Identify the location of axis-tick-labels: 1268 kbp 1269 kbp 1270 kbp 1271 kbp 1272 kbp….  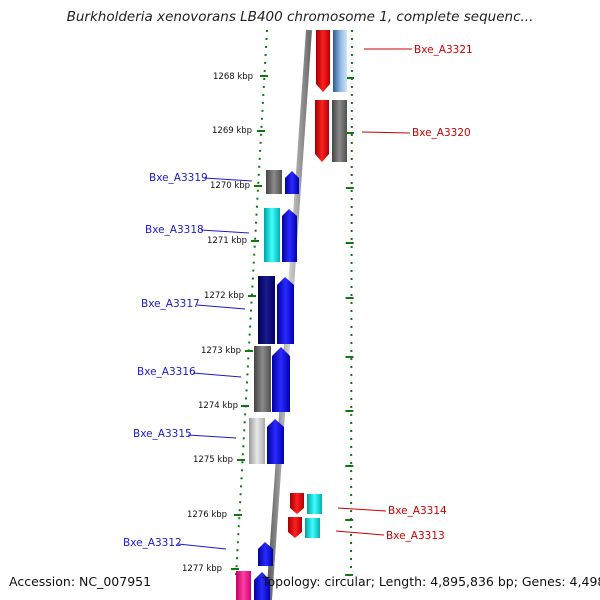
(217, 323).